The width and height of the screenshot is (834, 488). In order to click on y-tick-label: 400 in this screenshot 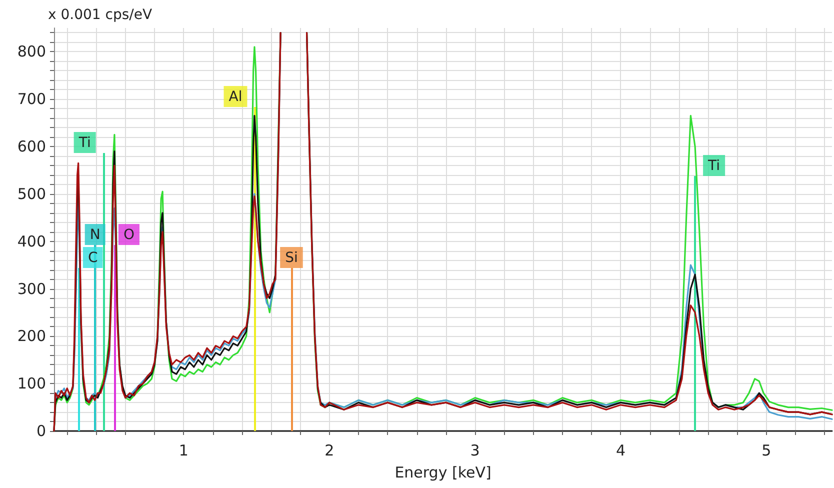, I will do `click(31, 241)`.